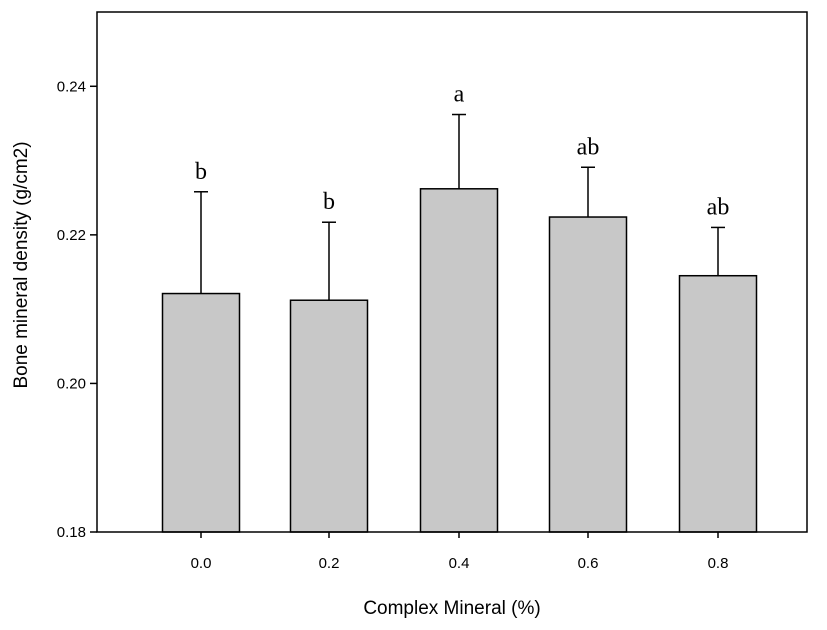 The image size is (827, 630). Describe the element at coordinates (71, 383) in the screenshot. I see `y-tick-label: 0.20` at that location.